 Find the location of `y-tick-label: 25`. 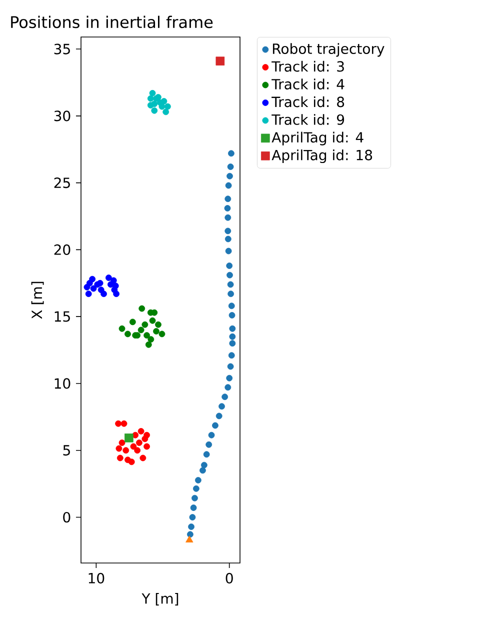

y-tick-label: 25 is located at coordinates (62, 183).